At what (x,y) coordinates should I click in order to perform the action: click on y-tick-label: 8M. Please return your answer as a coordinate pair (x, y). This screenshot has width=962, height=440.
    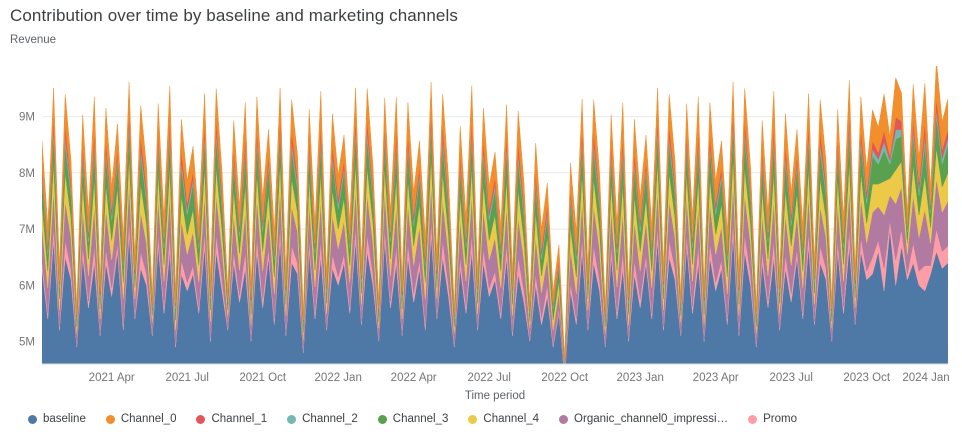
    Looking at the image, I should click on (27, 174).